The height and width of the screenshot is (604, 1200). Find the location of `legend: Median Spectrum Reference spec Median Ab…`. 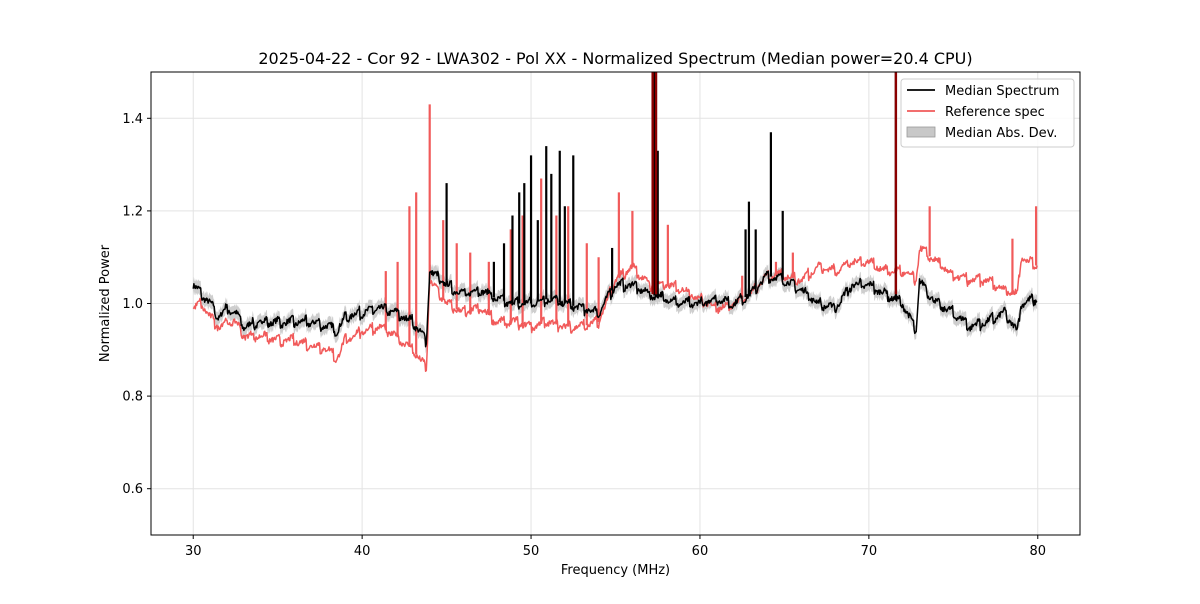

legend: Median Spectrum Reference spec Median Ab… is located at coordinates (987, 113).